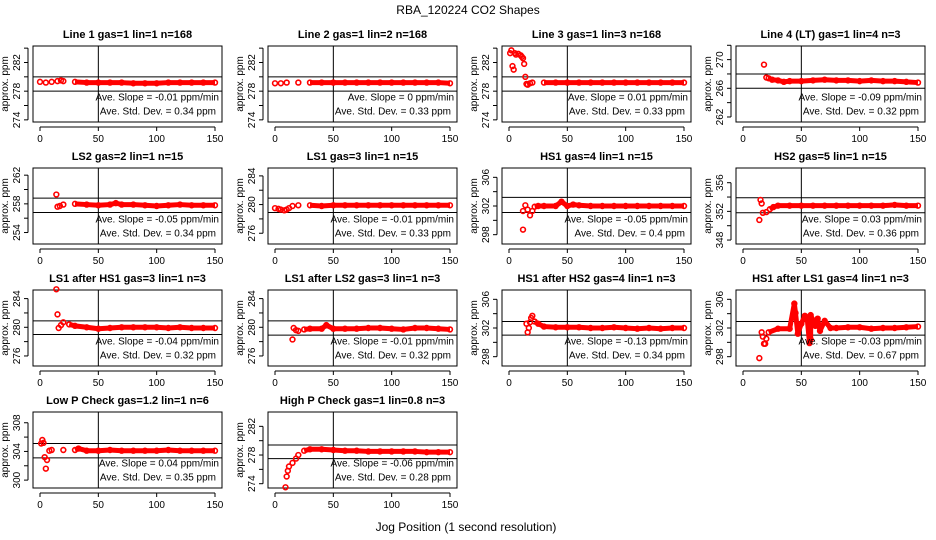  Describe the element at coordinates (17, 451) in the screenshot. I see `y-tick-label: 304` at that location.